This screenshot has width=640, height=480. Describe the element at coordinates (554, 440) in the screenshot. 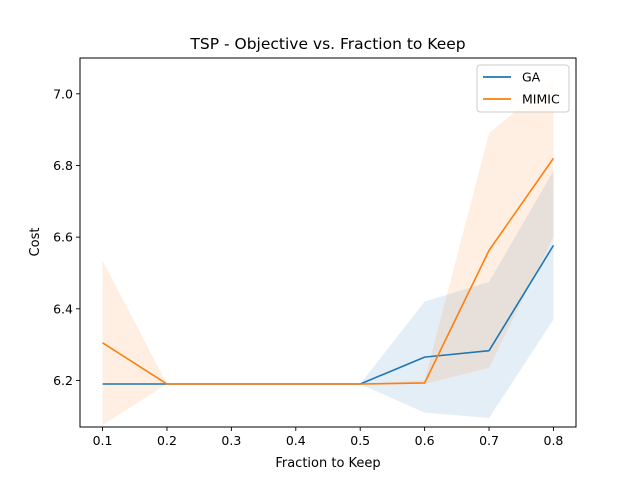

I see `x-tick-label: 0.8` at that location.